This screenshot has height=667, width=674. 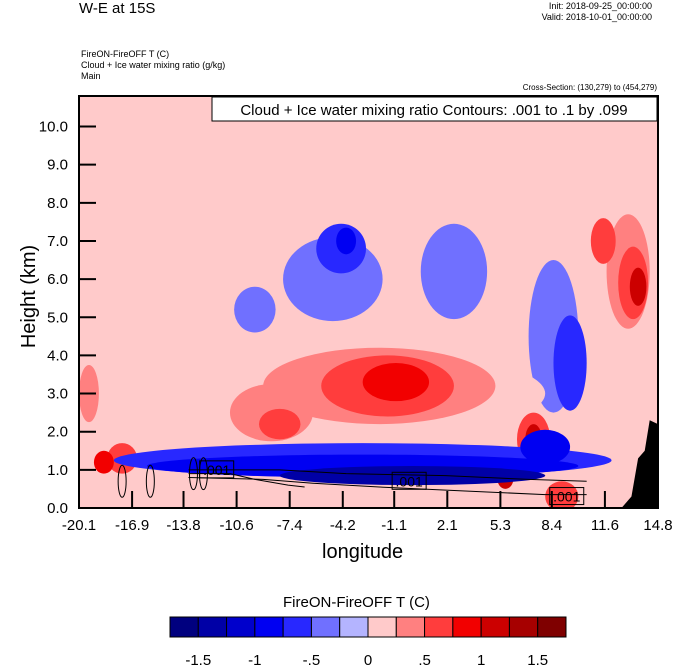 What do you see at coordinates (153, 65) in the screenshot?
I see `subtitle-contour-field: Cloud + Ice water mixing ratio (g/kg)` at bounding box center [153, 65].